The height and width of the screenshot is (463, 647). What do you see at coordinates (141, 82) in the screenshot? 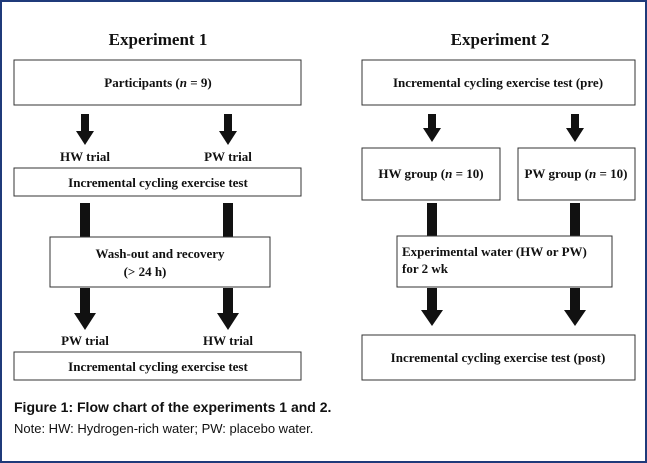
I see `participants-prefix: Participants (` at bounding box center [141, 82].